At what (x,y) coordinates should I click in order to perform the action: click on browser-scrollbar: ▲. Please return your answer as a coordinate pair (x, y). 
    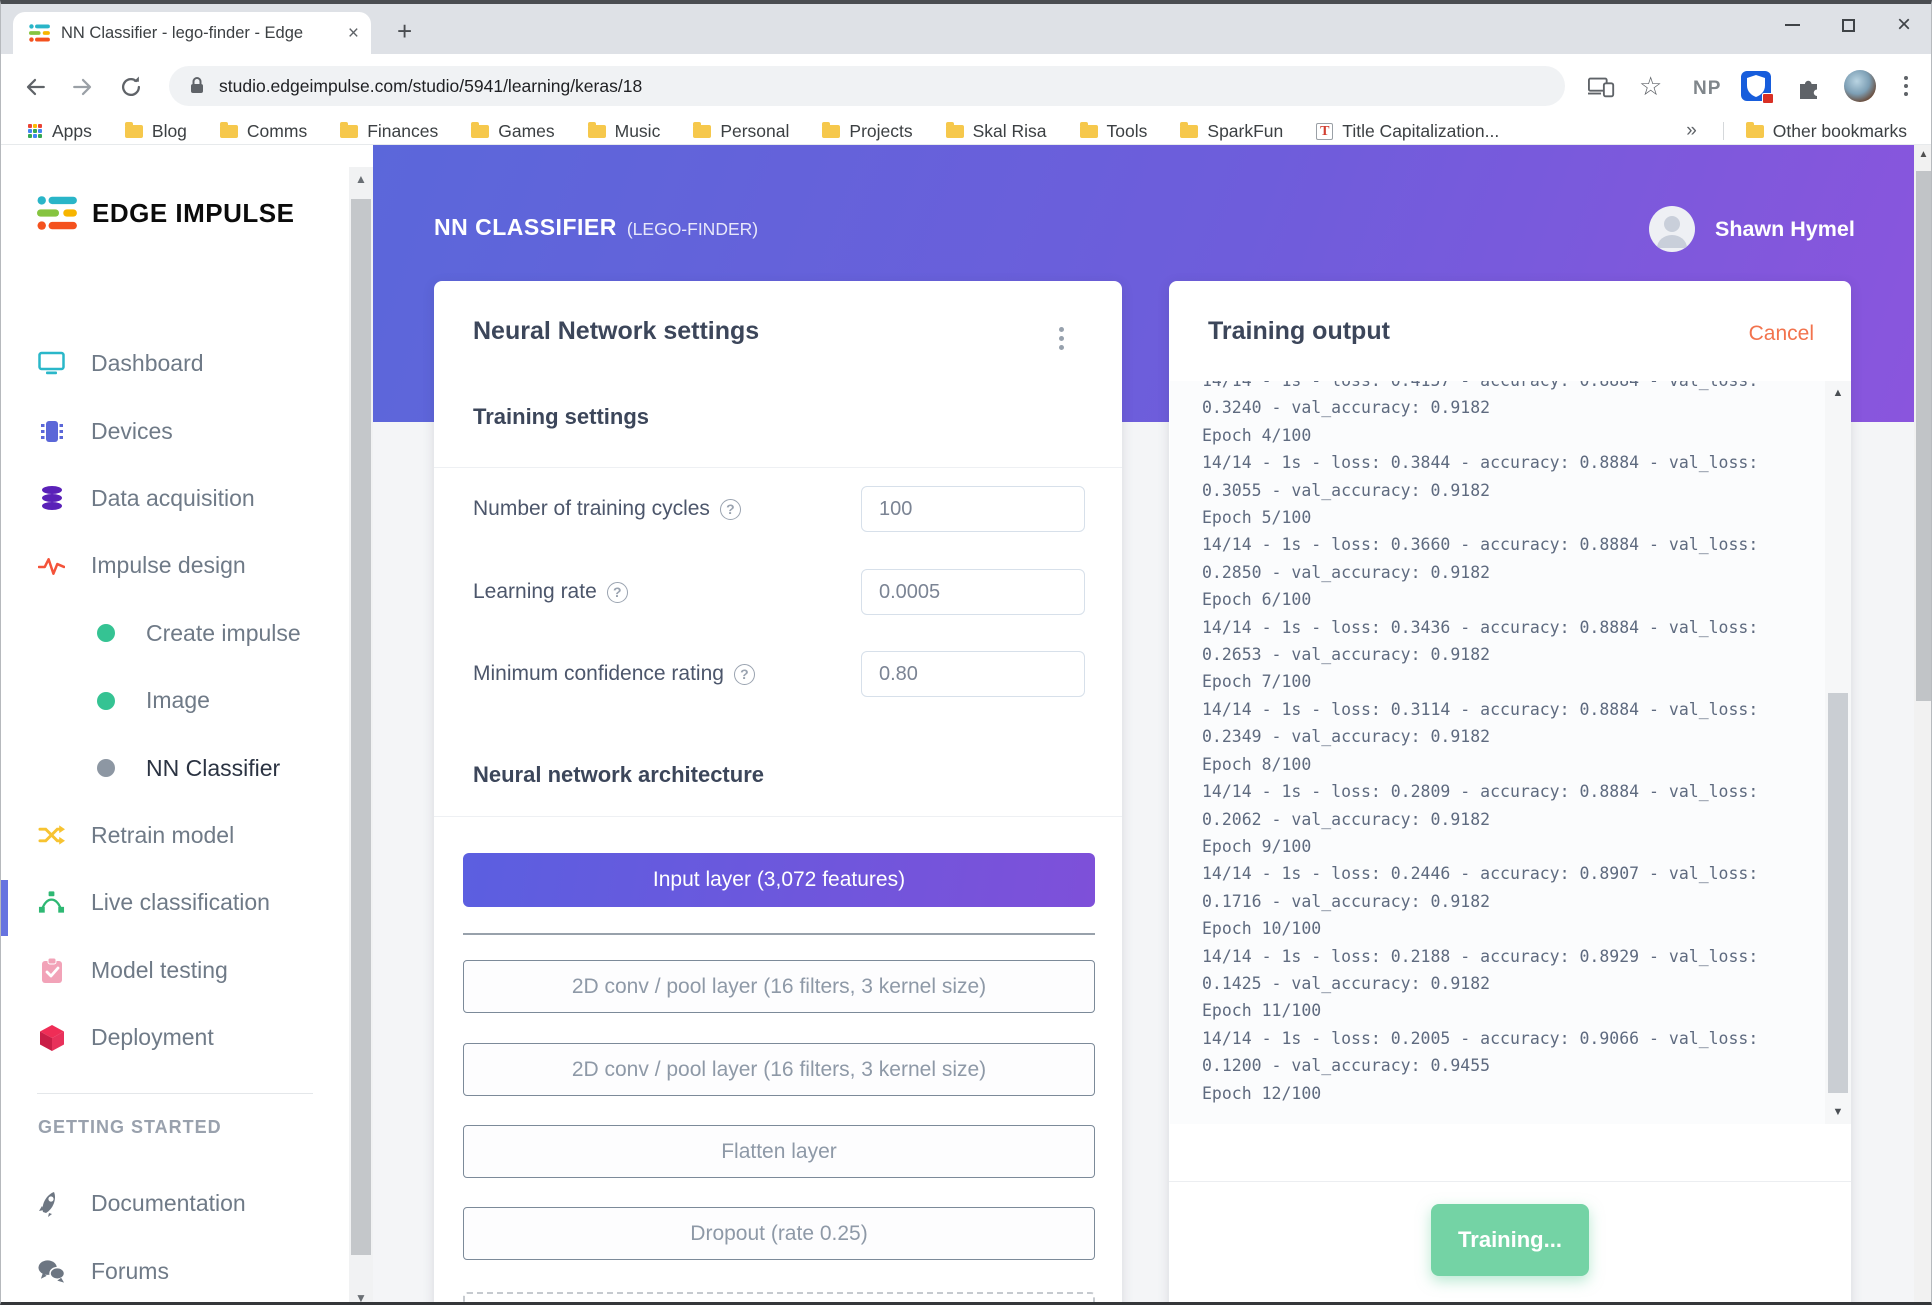
    Looking at the image, I should click on (1922, 723).